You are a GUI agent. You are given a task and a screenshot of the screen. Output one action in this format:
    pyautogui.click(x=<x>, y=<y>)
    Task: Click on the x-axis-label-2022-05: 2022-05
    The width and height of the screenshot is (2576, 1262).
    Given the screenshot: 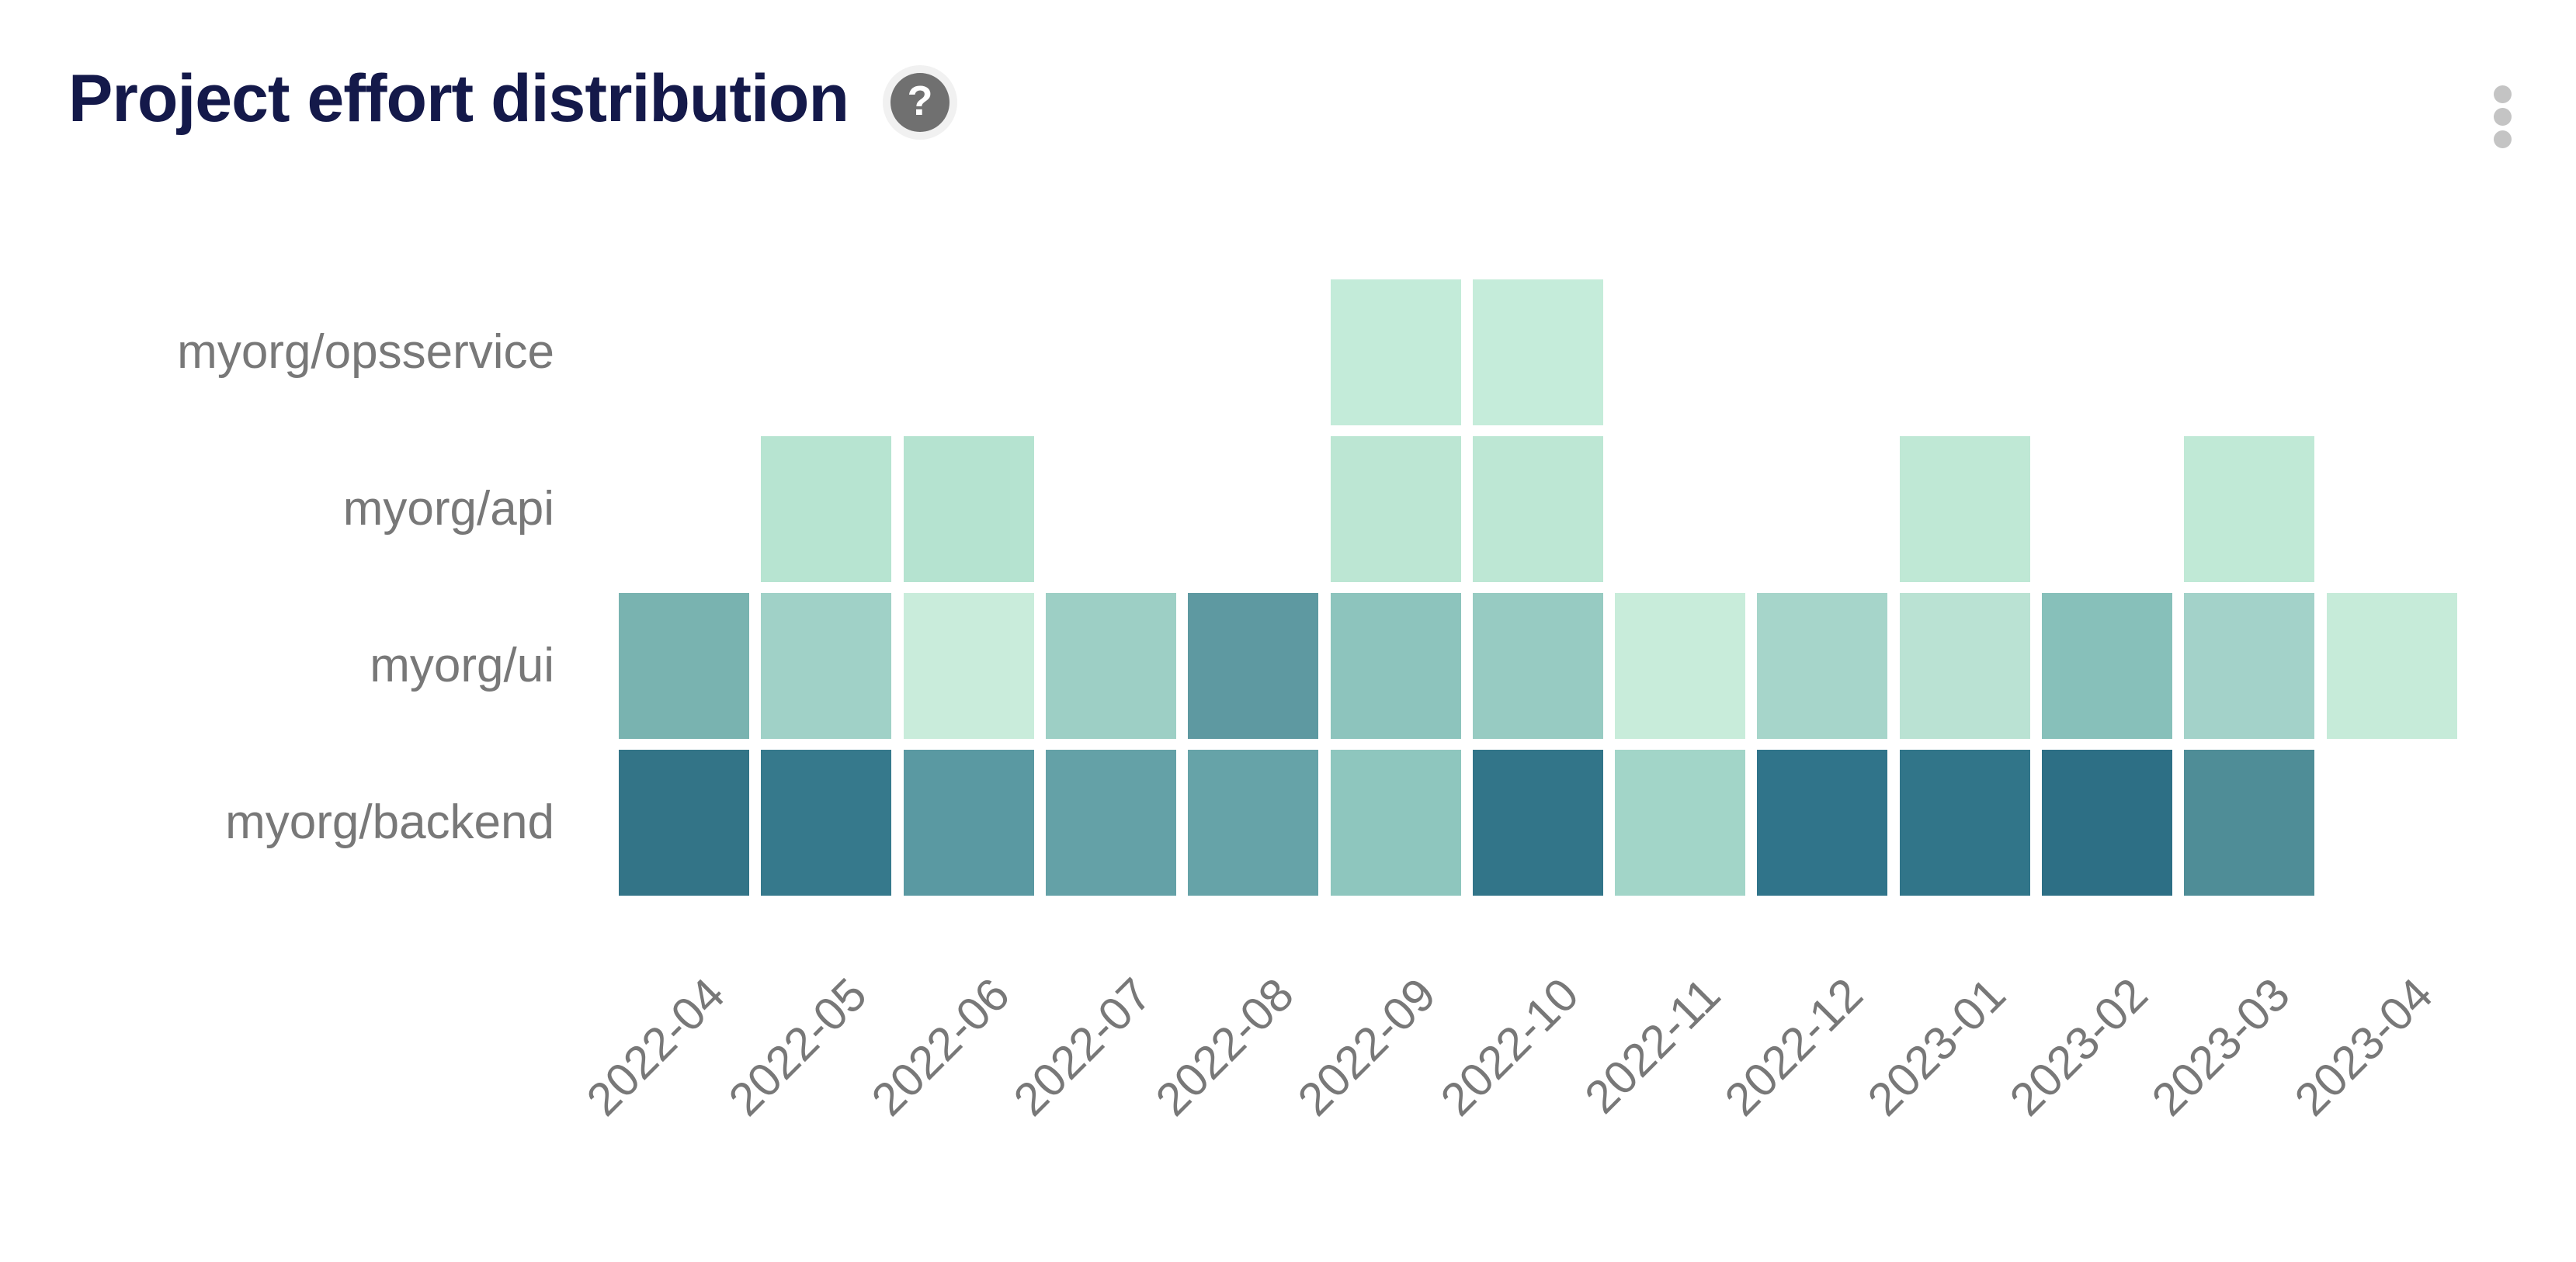 What is the action you would take?
    pyautogui.click(x=797, y=1047)
    